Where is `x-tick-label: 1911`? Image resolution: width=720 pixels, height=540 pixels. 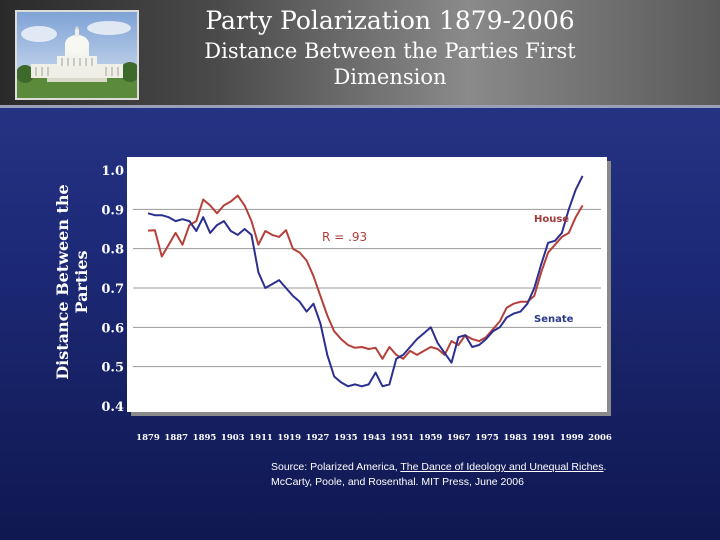 x-tick-label: 1911 is located at coordinates (261, 438).